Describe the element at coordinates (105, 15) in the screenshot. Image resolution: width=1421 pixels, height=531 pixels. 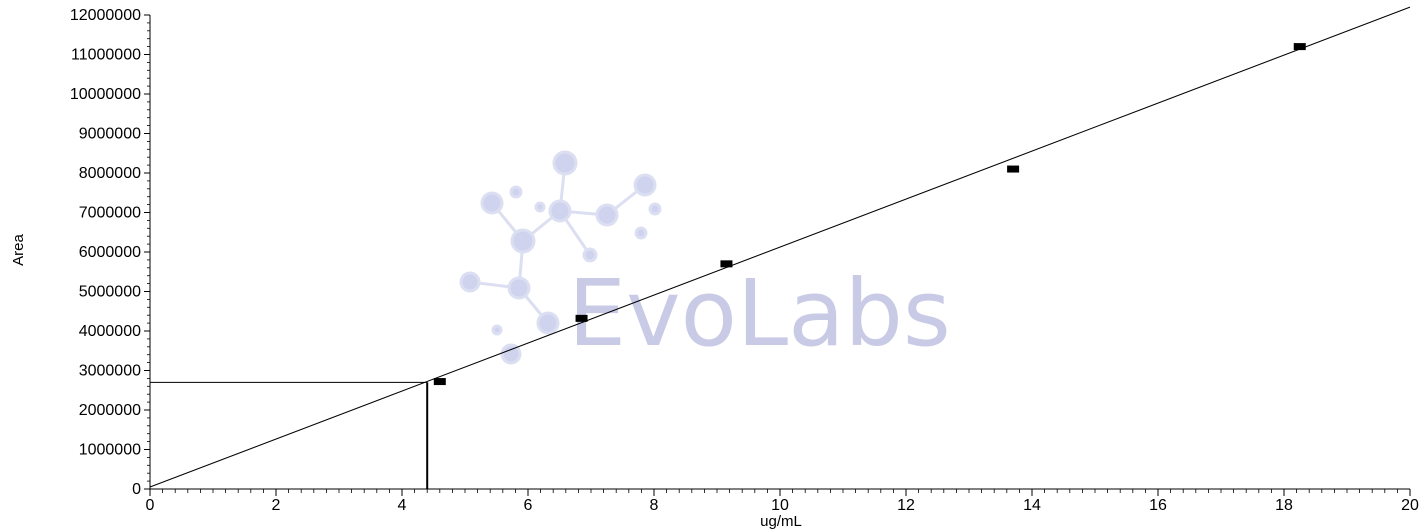
I see `y-tick-label: 12000000` at that location.